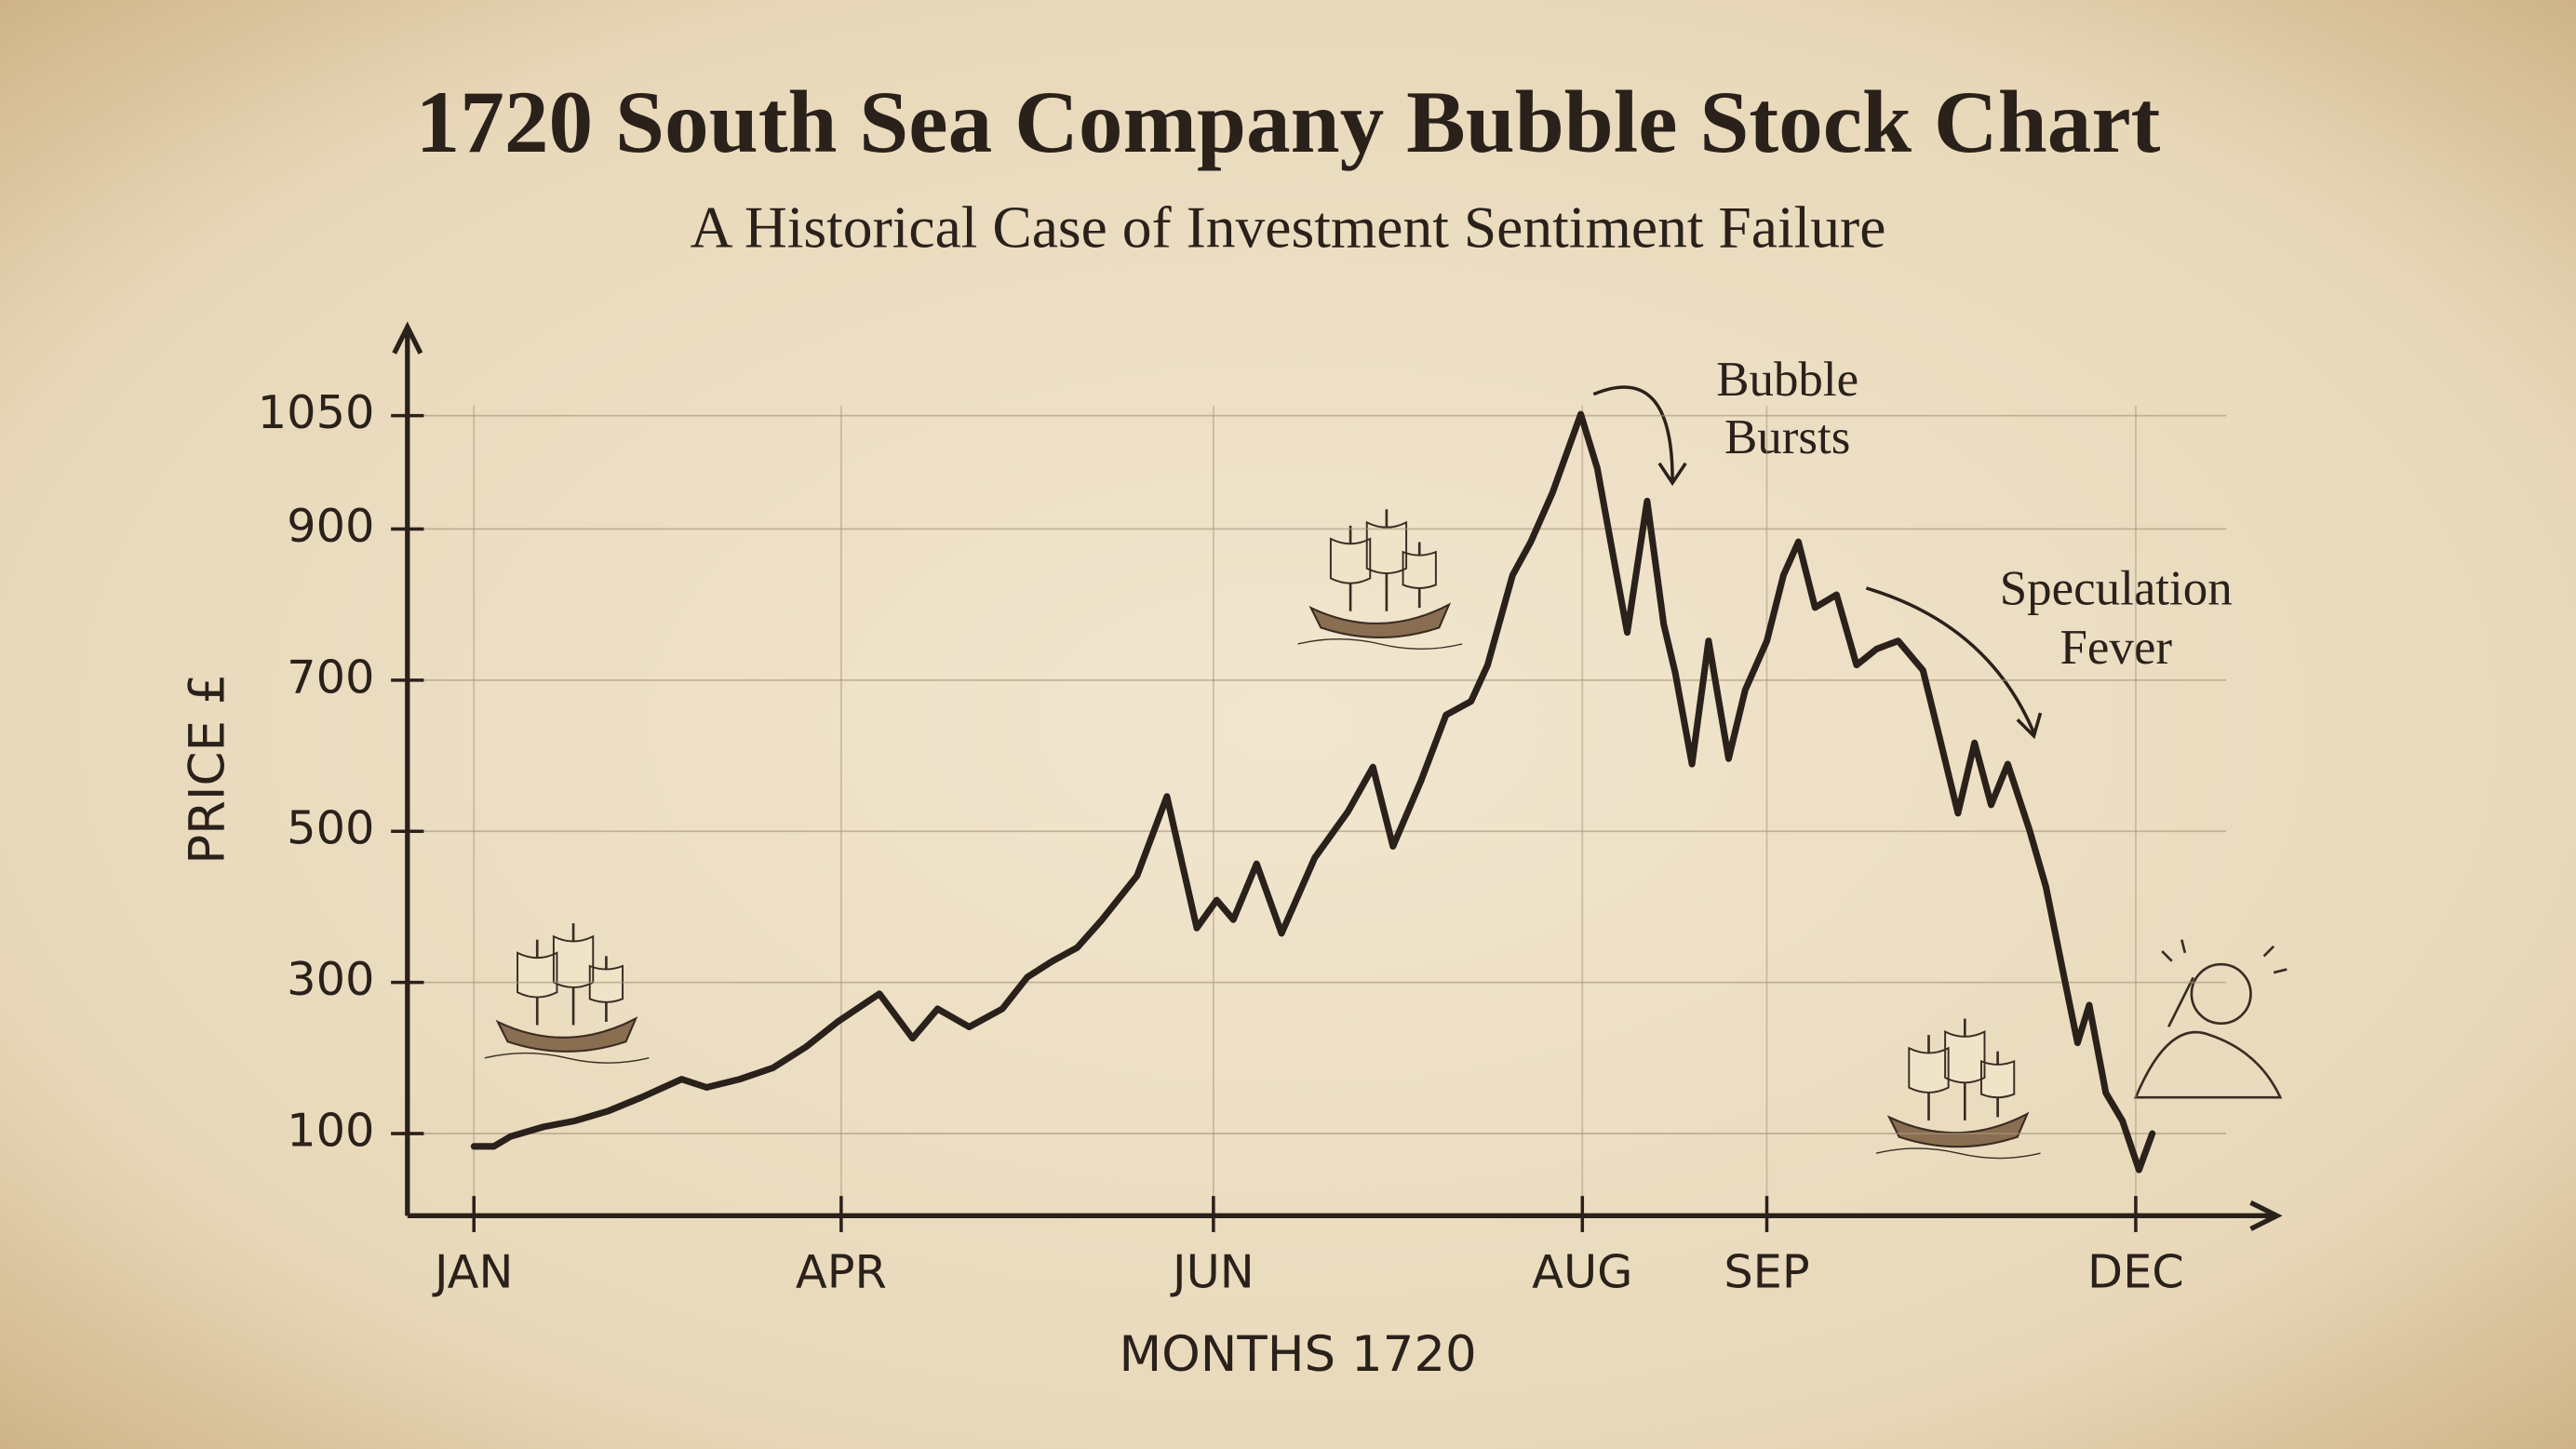 The image size is (2576, 1449). I want to click on worried-man-illustration, so click(2210, 1019).